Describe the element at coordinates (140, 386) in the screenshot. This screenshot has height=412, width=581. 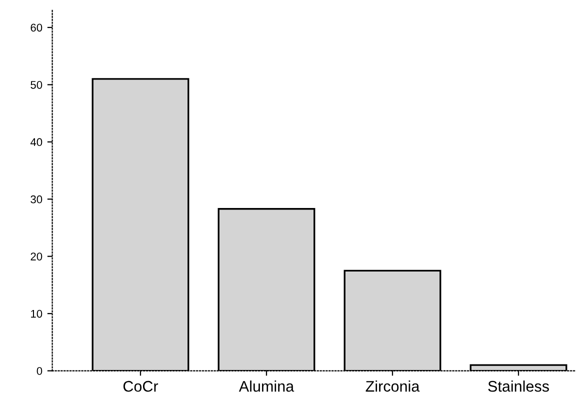
I see `x-tick-label: CoCr` at that location.